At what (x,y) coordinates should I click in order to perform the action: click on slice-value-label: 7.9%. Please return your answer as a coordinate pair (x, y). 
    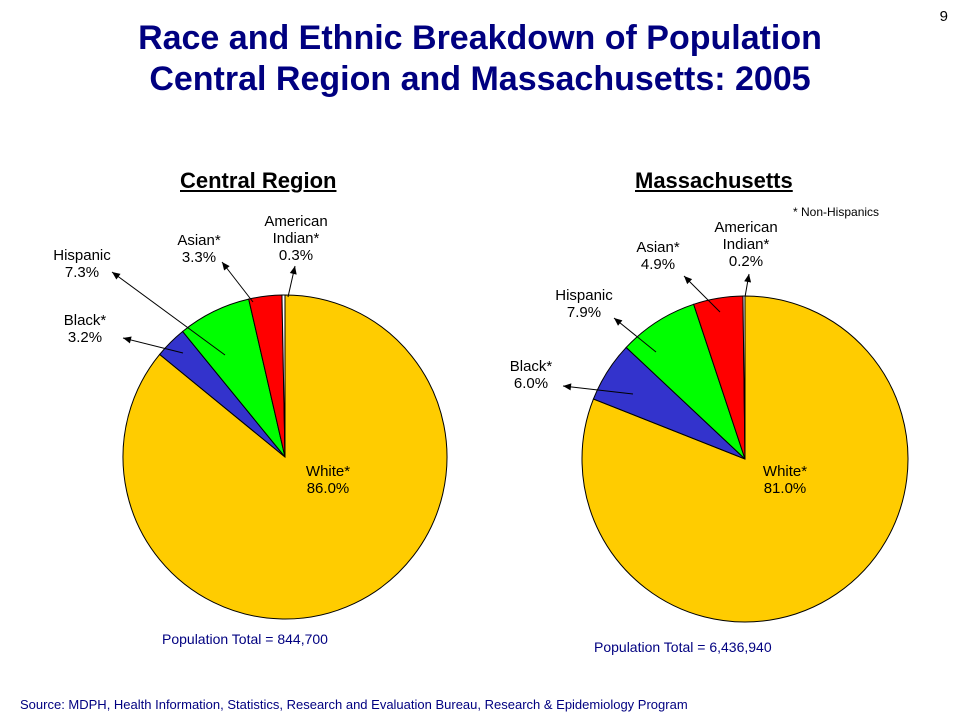
    Looking at the image, I should click on (584, 312).